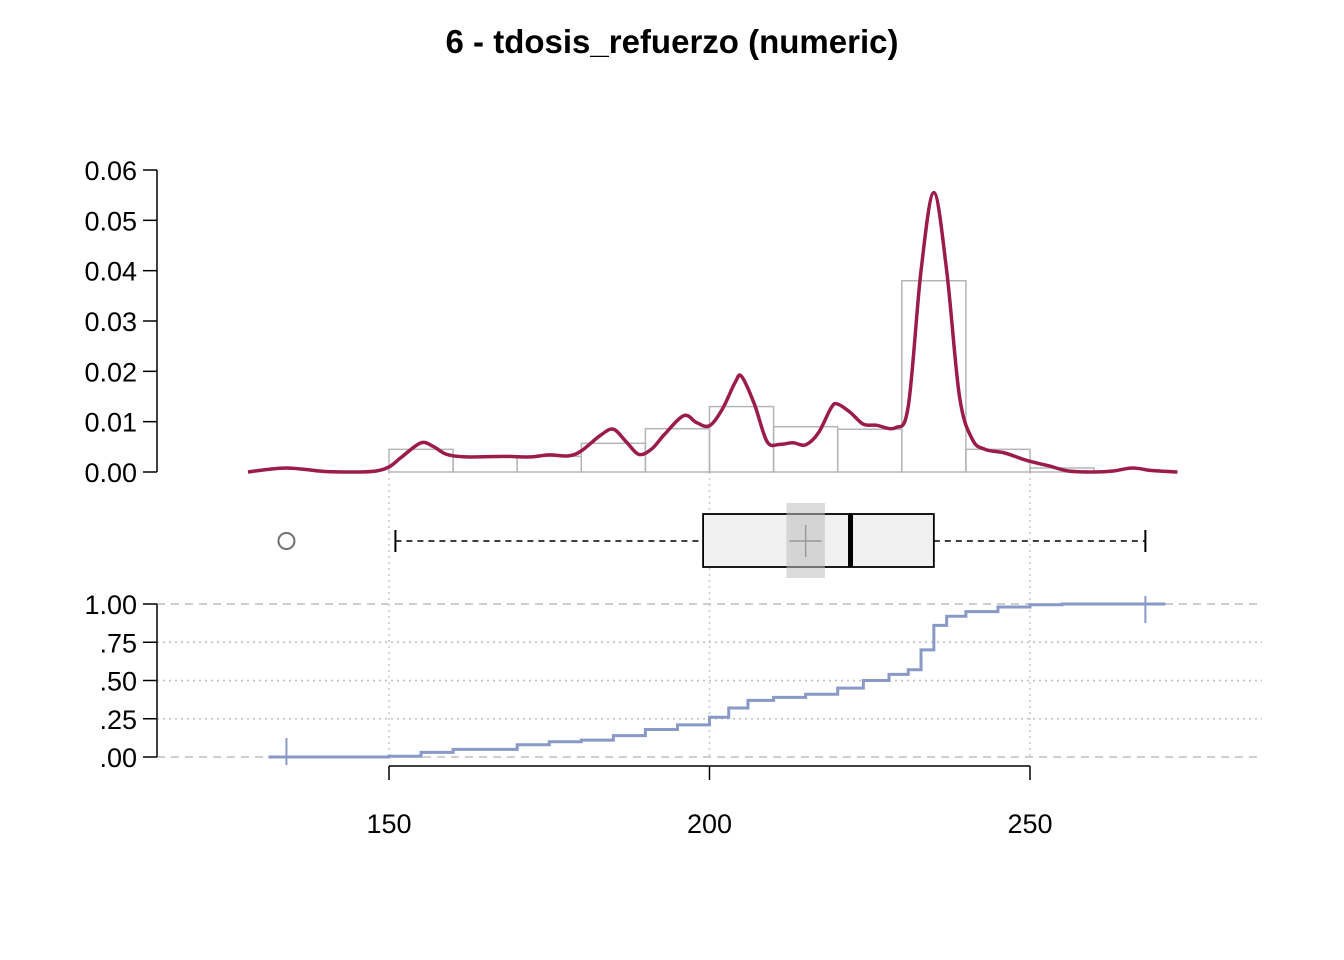 The image size is (1344, 960). What do you see at coordinates (110, 473) in the screenshot?
I see `hist-y-tick-label: 0.00` at bounding box center [110, 473].